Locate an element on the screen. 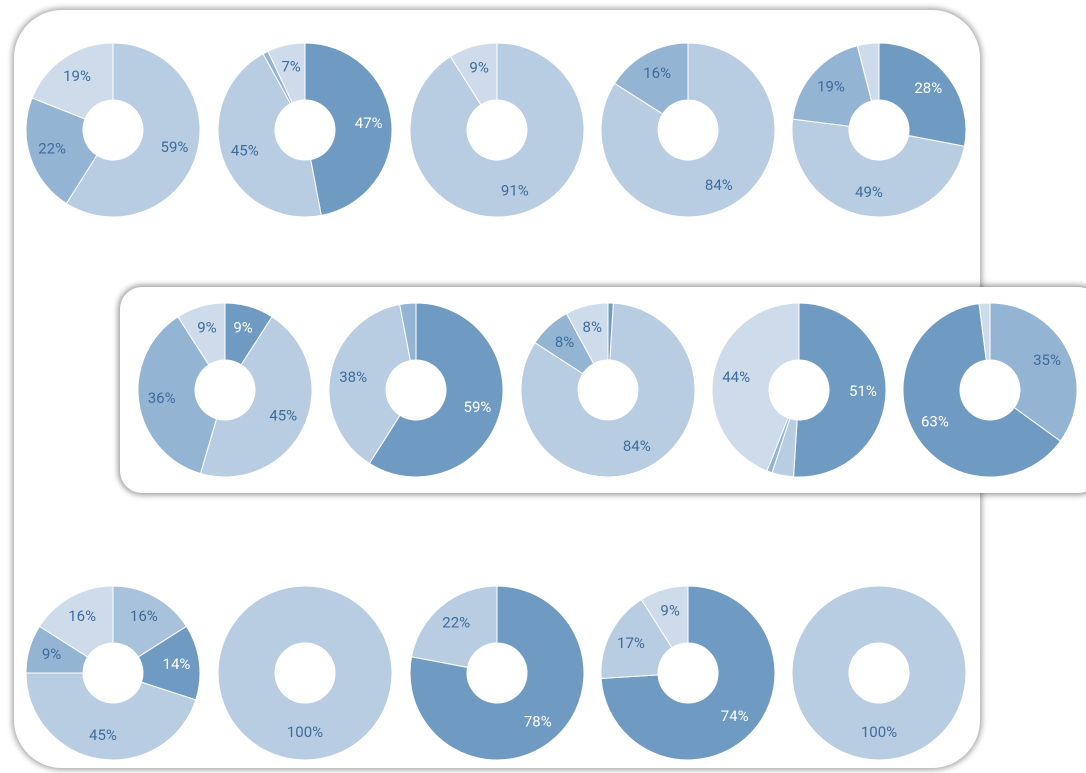 This screenshot has width=1086, height=773. value-label: 51% is located at coordinates (863, 391).